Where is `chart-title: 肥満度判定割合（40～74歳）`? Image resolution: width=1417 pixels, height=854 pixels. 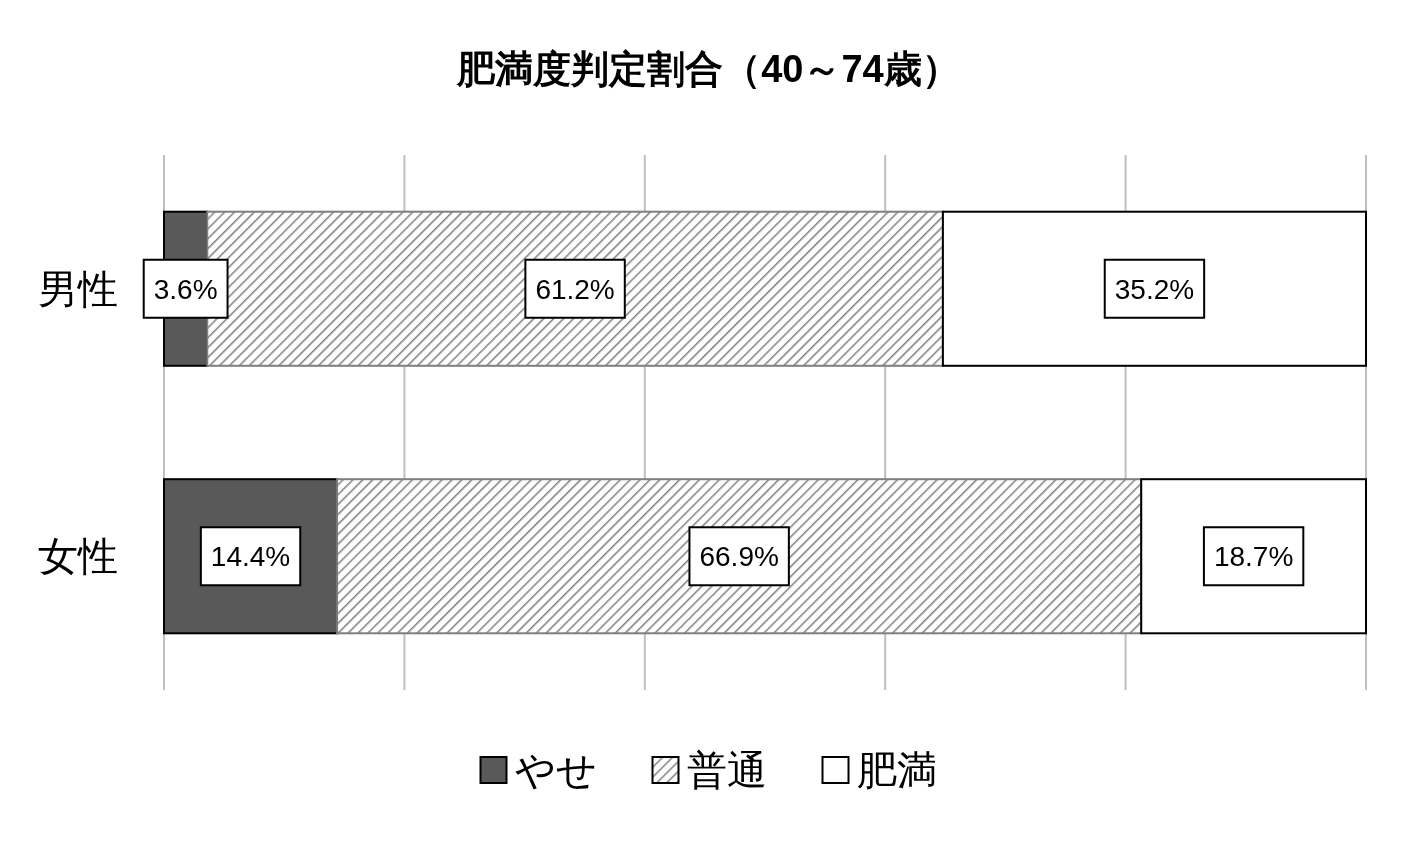 chart-title: 肥満度判定割合（40～74歳） is located at coordinates (708, 69).